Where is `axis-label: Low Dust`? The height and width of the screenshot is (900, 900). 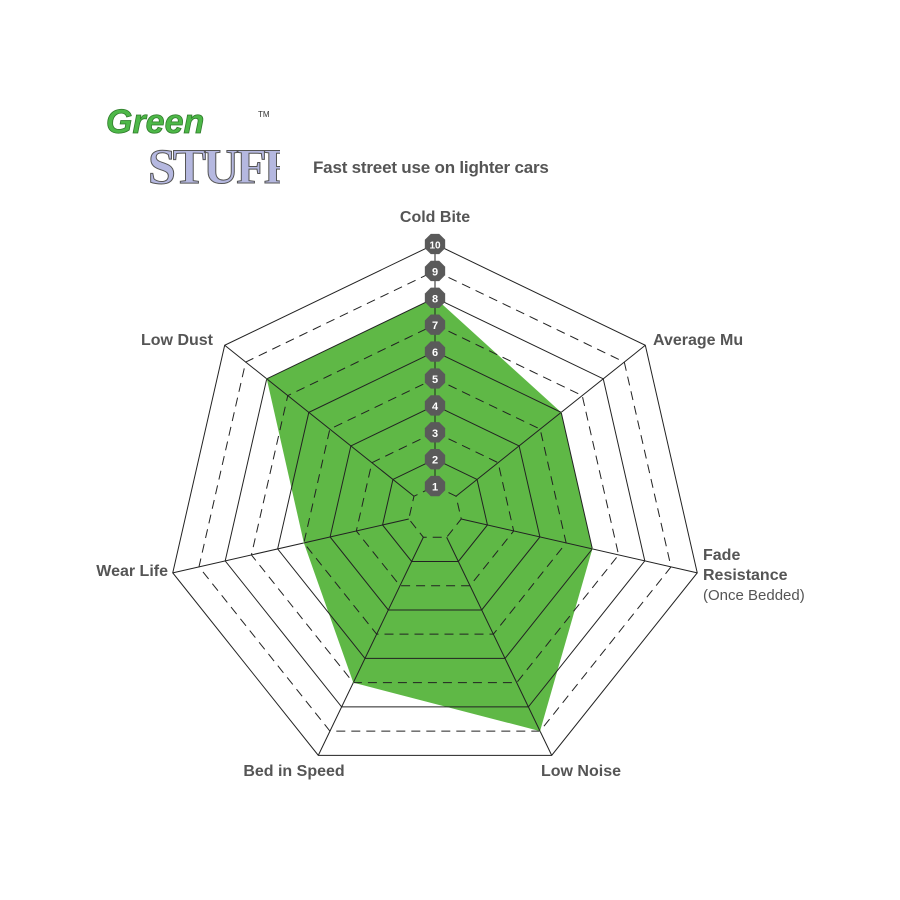
axis-label: Low Dust is located at coordinates (177, 340).